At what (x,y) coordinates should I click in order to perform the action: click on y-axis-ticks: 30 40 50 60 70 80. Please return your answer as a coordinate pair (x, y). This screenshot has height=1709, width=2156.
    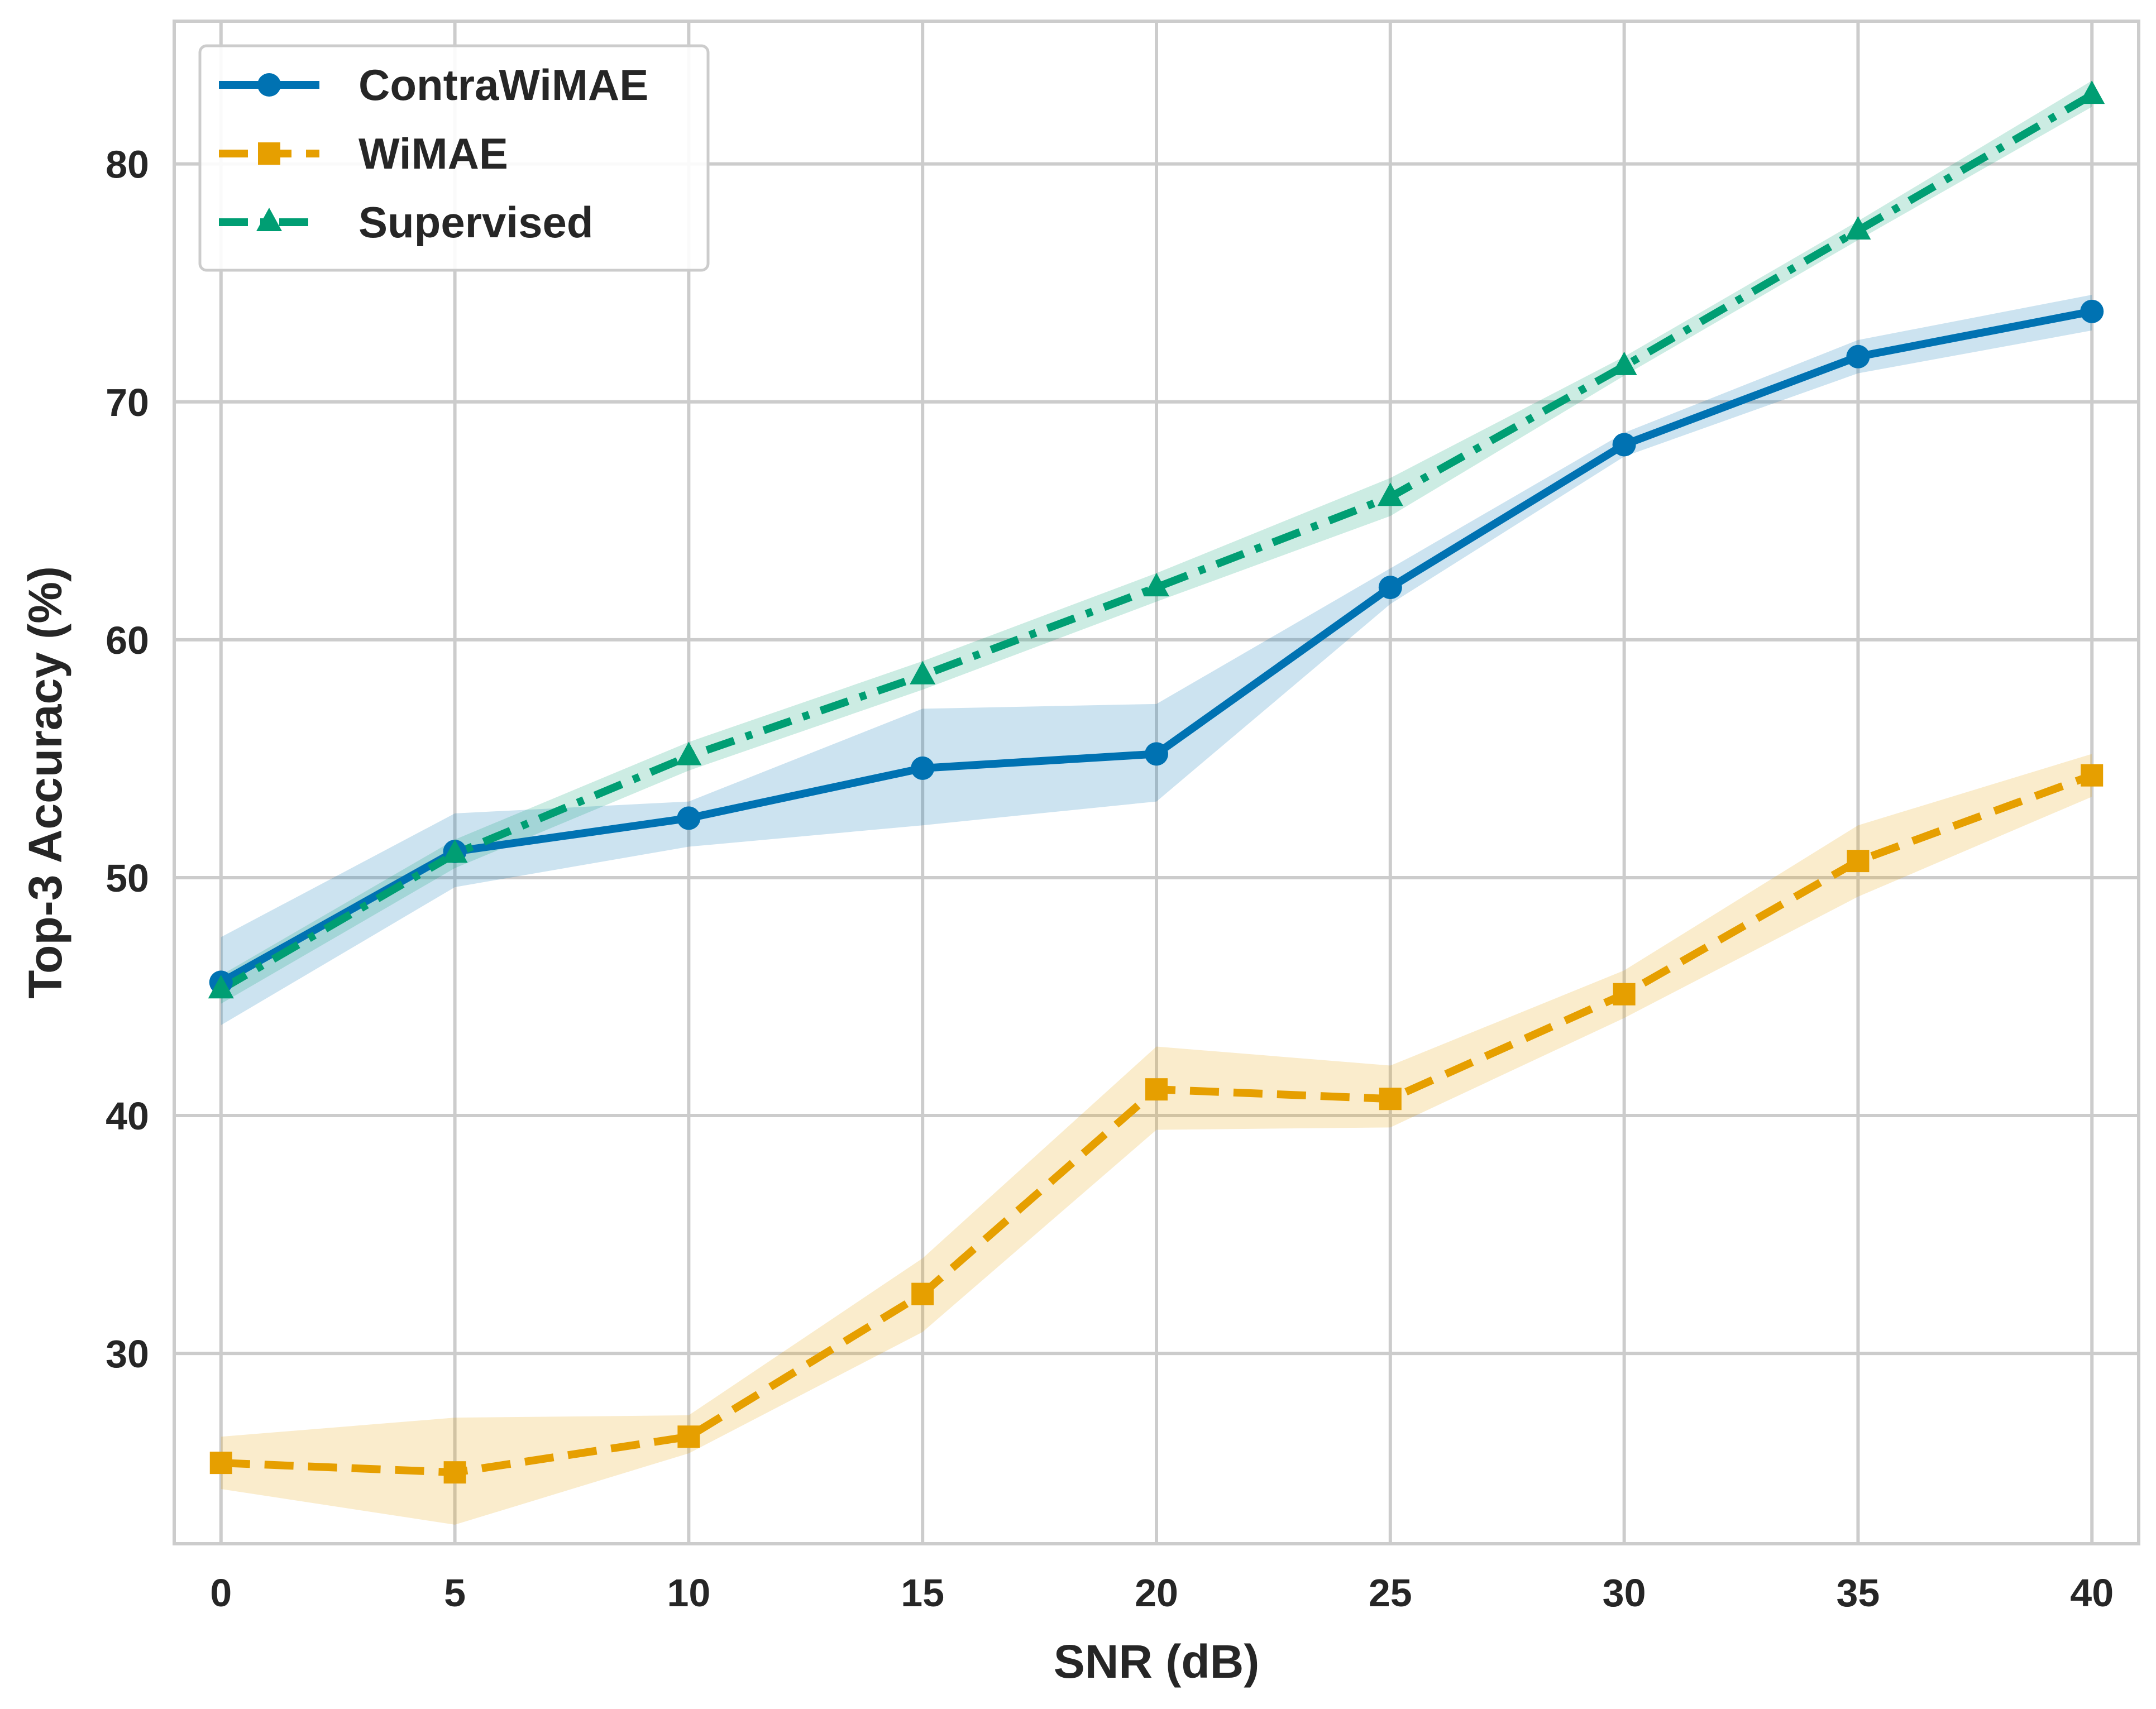
    Looking at the image, I should click on (127, 759).